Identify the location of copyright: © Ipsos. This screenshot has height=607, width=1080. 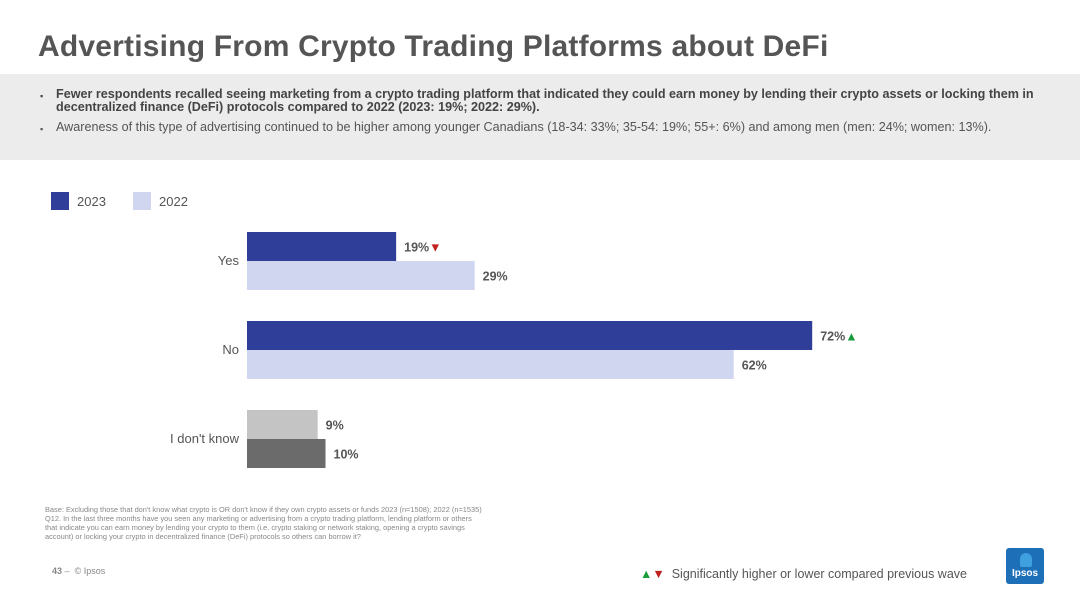
(90, 571).